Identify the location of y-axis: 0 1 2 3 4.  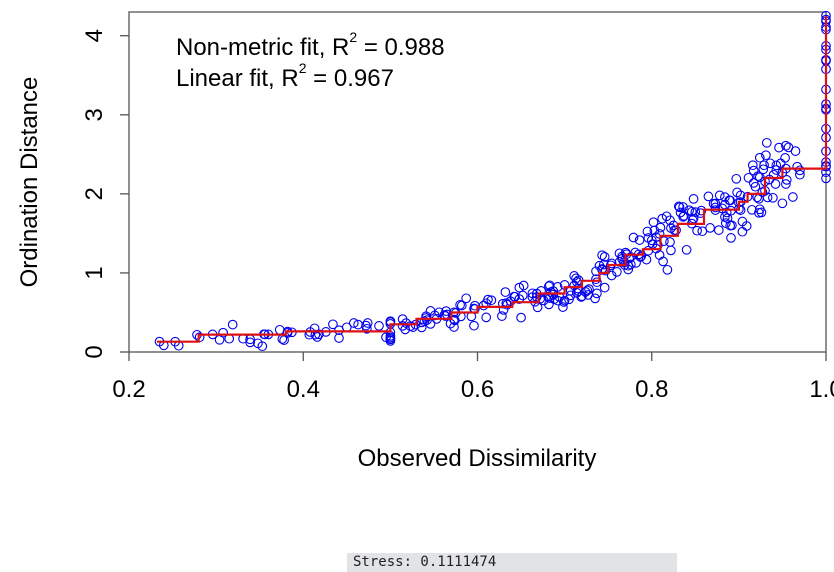
(105, 194).